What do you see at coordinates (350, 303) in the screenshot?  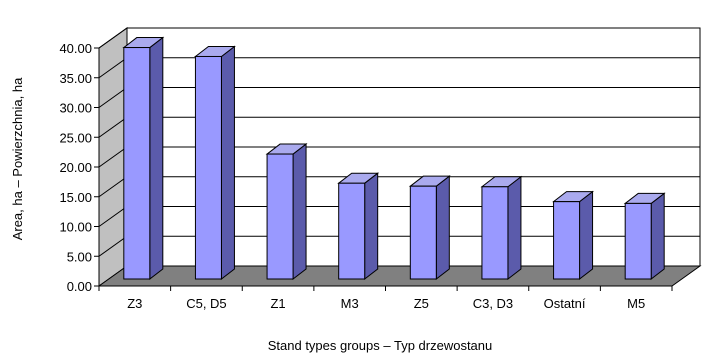 I see `x-tick-label: M3` at bounding box center [350, 303].